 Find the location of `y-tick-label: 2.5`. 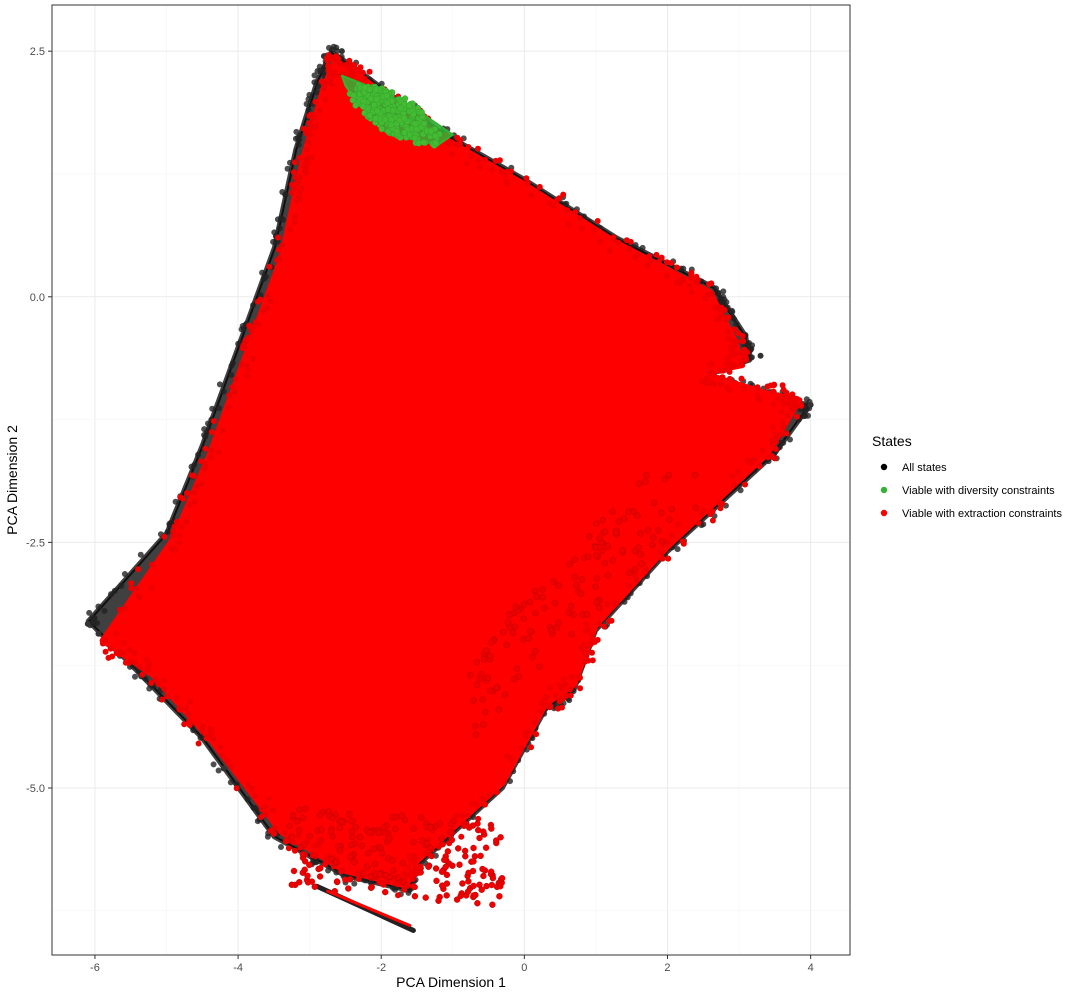

y-tick-label: 2.5 is located at coordinates (37, 52).